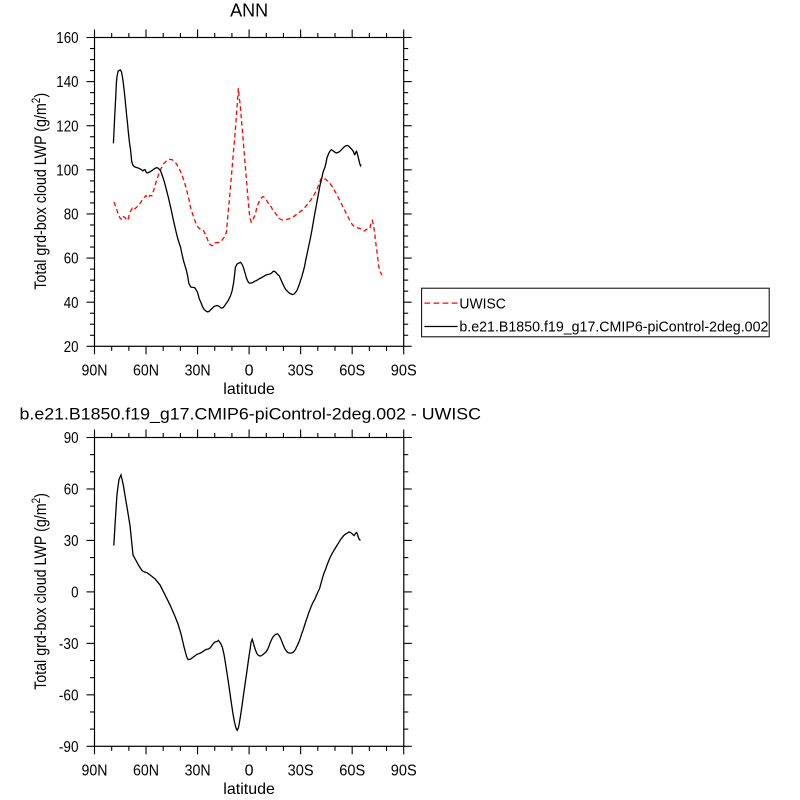  Describe the element at coordinates (69, 695) in the screenshot. I see `svg-text: -60` at that location.